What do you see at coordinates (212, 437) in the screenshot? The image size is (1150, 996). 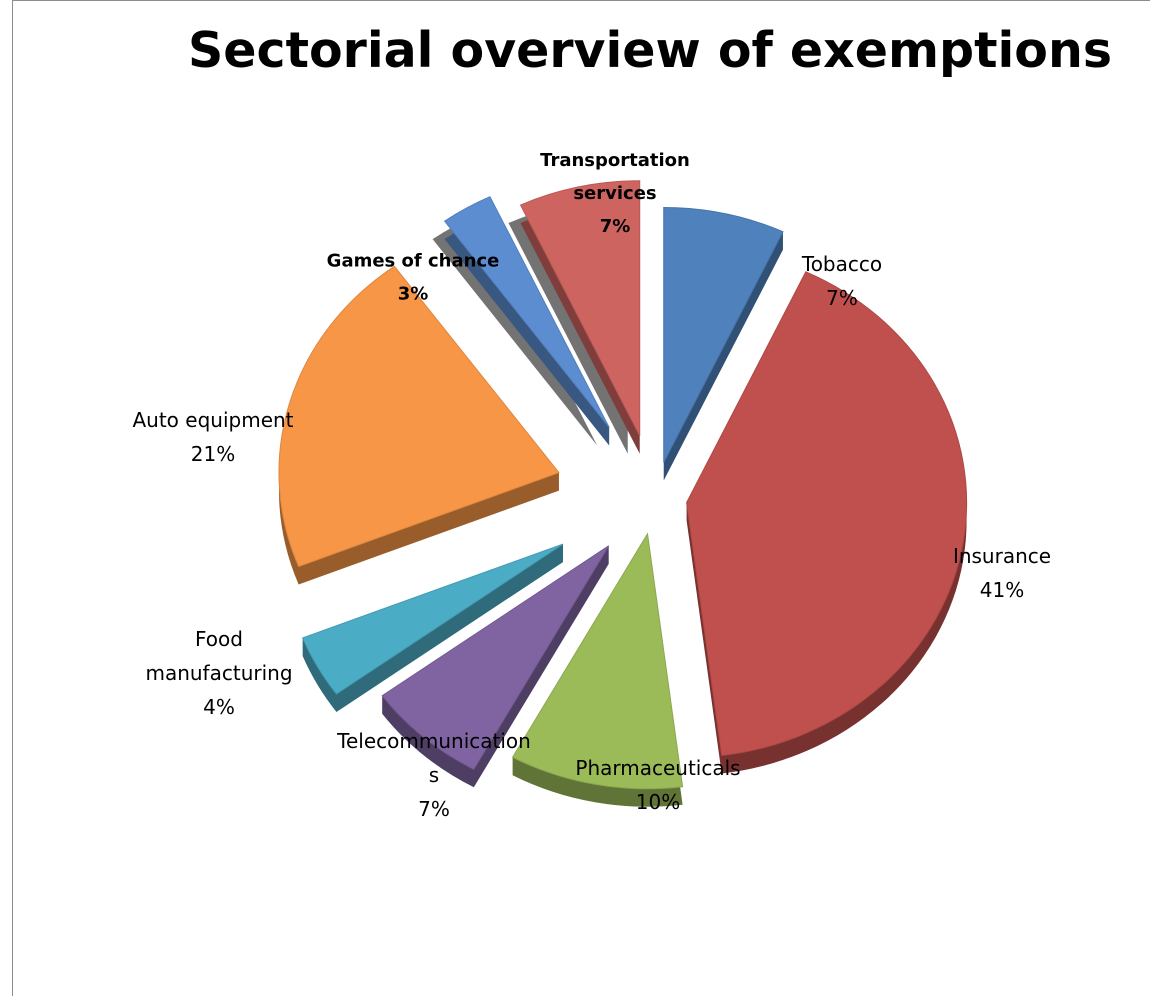 I see `slice-label-auto-equipment: Auto equipment 21%` at bounding box center [212, 437].